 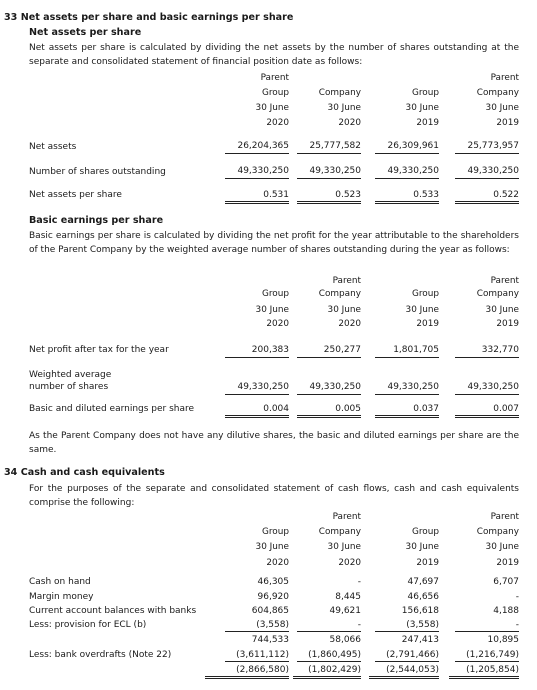 I want to click on row-label: Margin money, so click(x=61, y=597).